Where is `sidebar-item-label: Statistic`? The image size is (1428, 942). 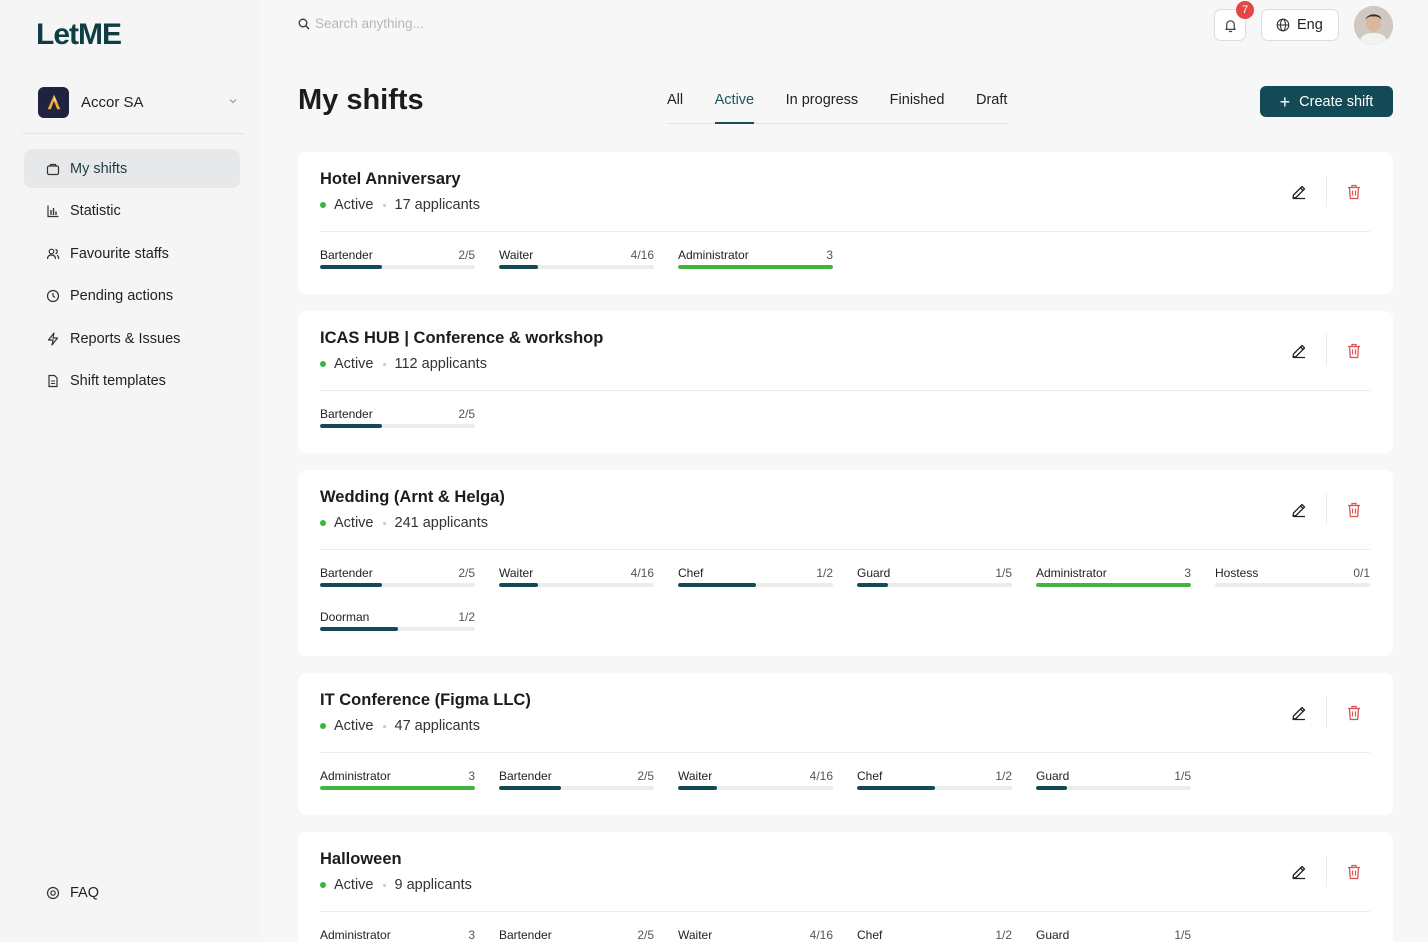
sidebar-item-label: Statistic is located at coordinates (95, 211).